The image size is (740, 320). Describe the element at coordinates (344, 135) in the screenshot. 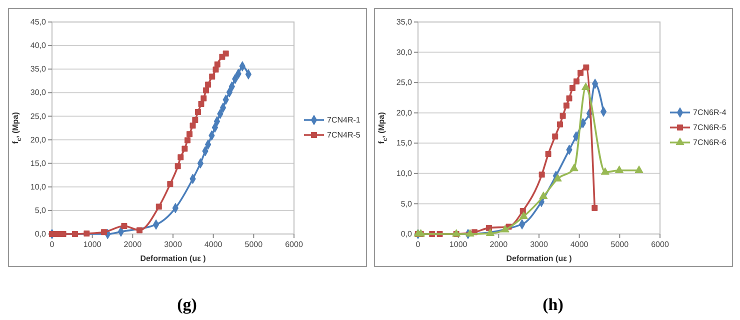

I see `legend-label: 7CN4R-5` at that location.